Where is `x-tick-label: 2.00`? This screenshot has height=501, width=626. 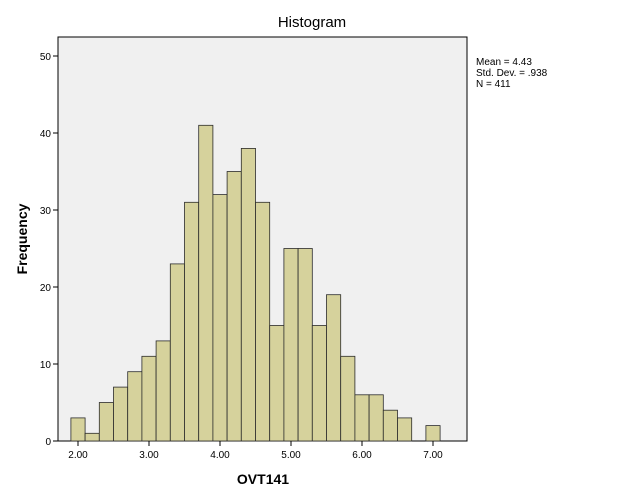
x-tick-label: 2.00 is located at coordinates (78, 455).